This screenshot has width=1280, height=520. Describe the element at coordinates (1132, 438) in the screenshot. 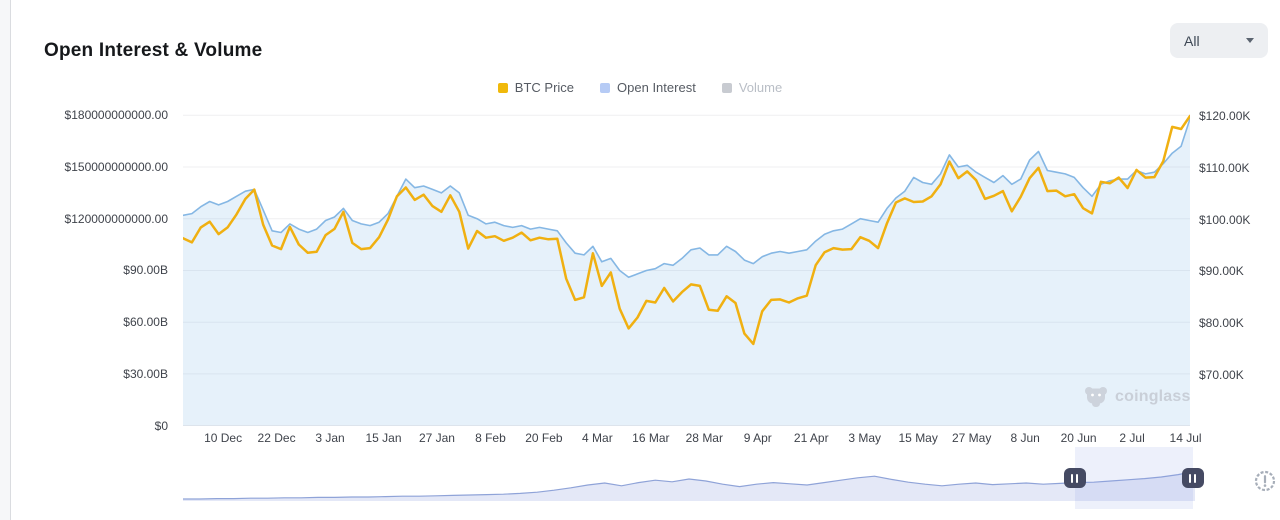

I see `x-axis-tick: 2 Jul` at that location.